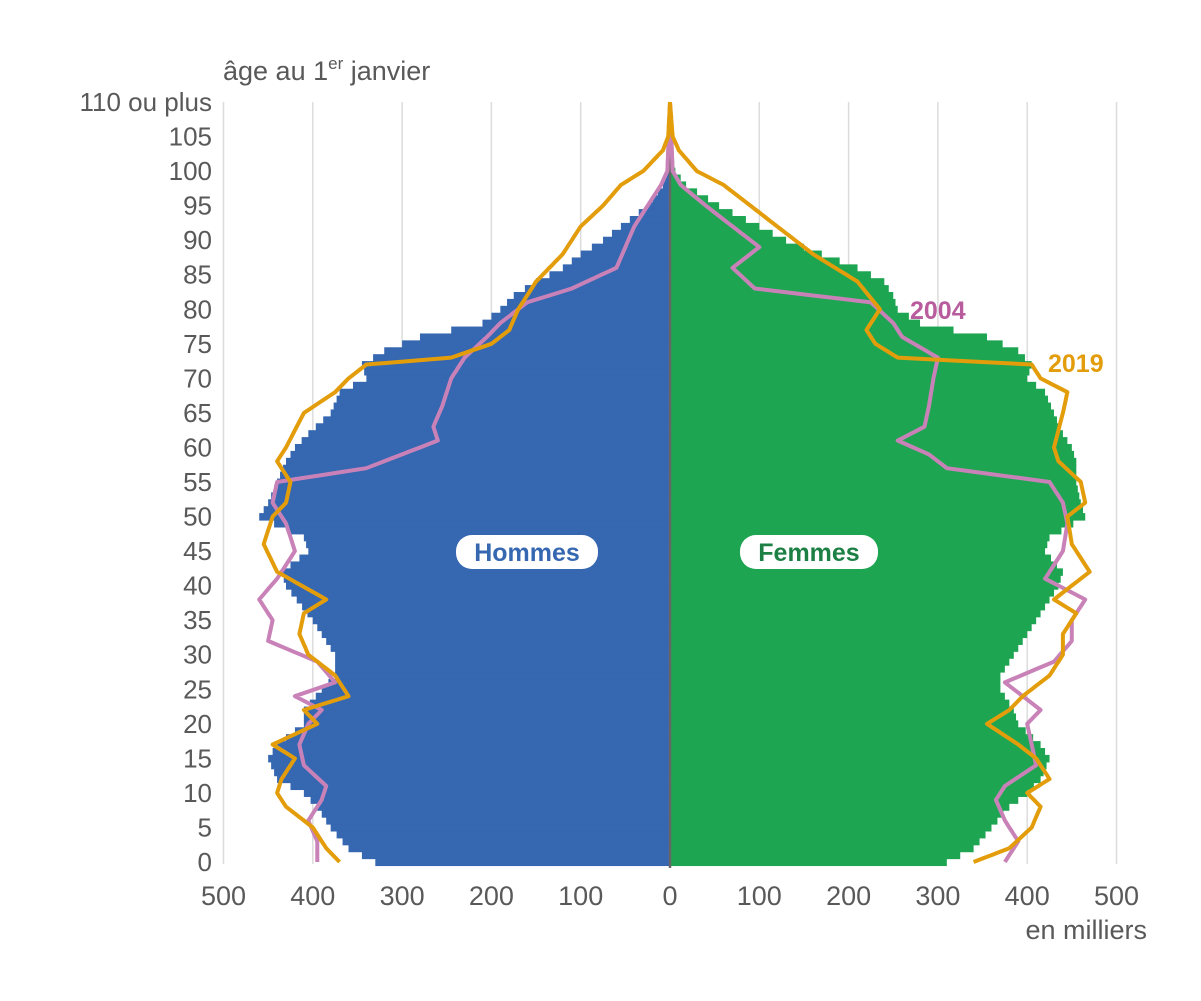 This screenshot has height=1001, width=1201. Describe the element at coordinates (491, 896) in the screenshot. I see `x-tick-label: 200` at that location.